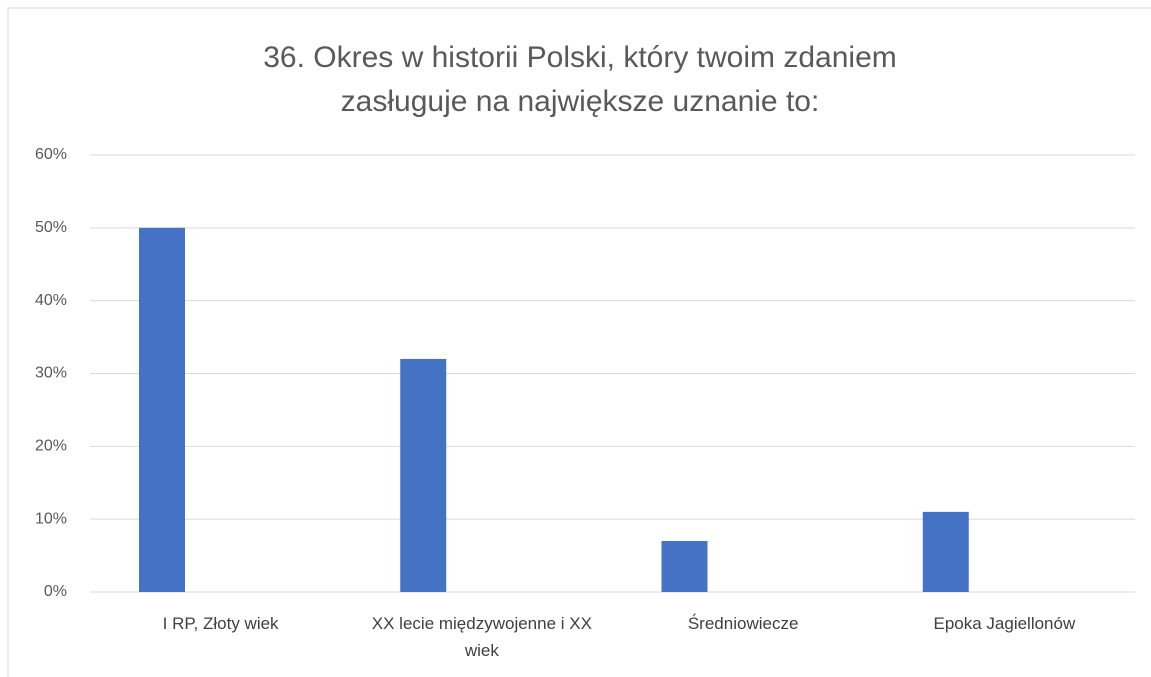  Describe the element at coordinates (51, 518) in the screenshot. I see `y-tick-label: 10%` at that location.